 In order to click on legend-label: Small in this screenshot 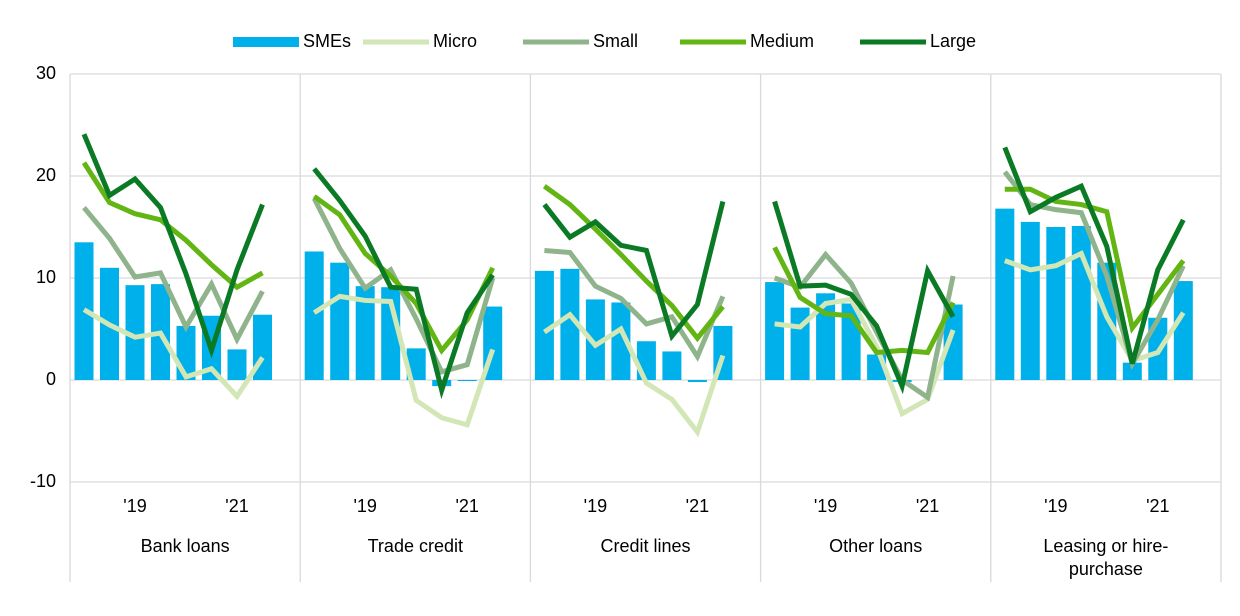, I will do `click(615, 41)`.